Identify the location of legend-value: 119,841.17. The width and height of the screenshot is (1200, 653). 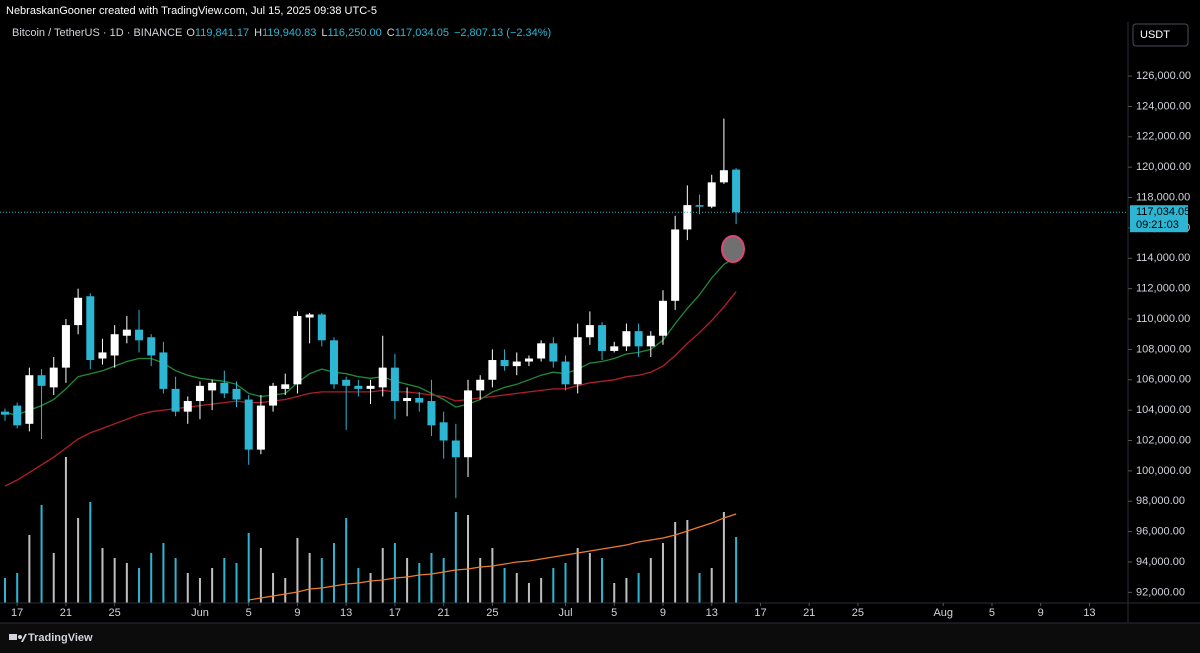
(222, 33).